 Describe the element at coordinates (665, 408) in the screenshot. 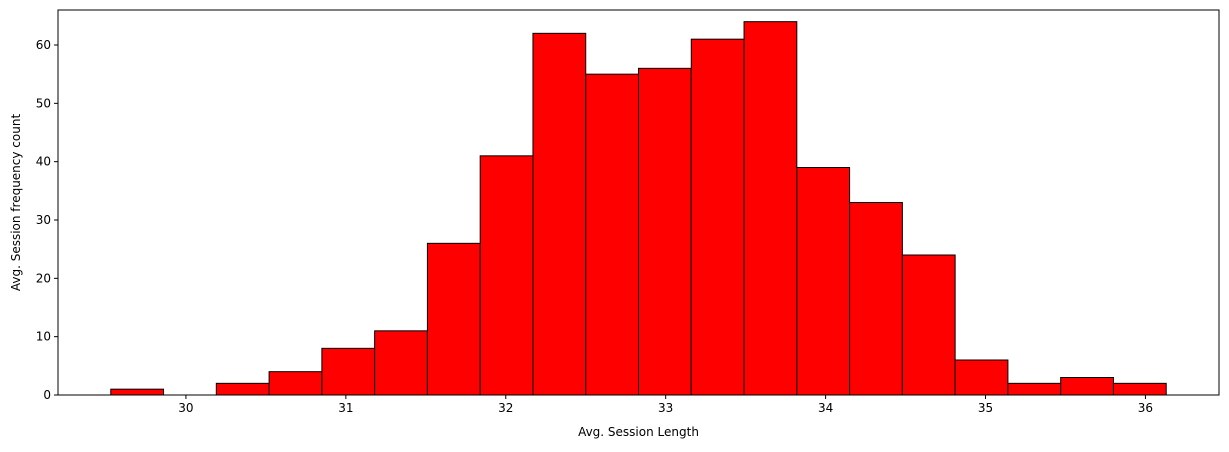

I see `x-tick-label: 33` at that location.